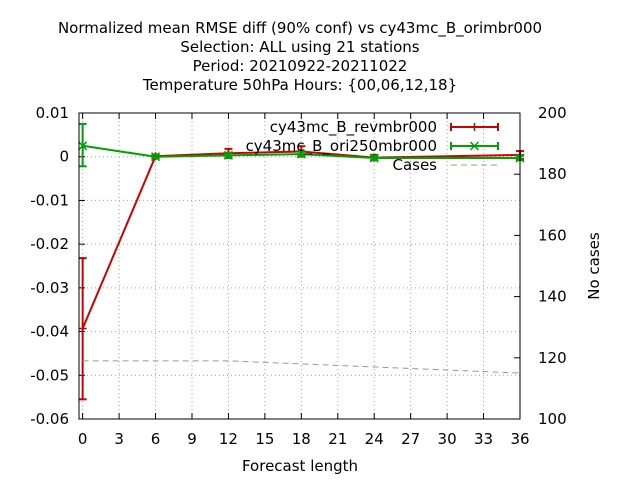 This screenshot has width=640, height=480. I want to click on y2-tick-label-5: 100, so click(552, 419).